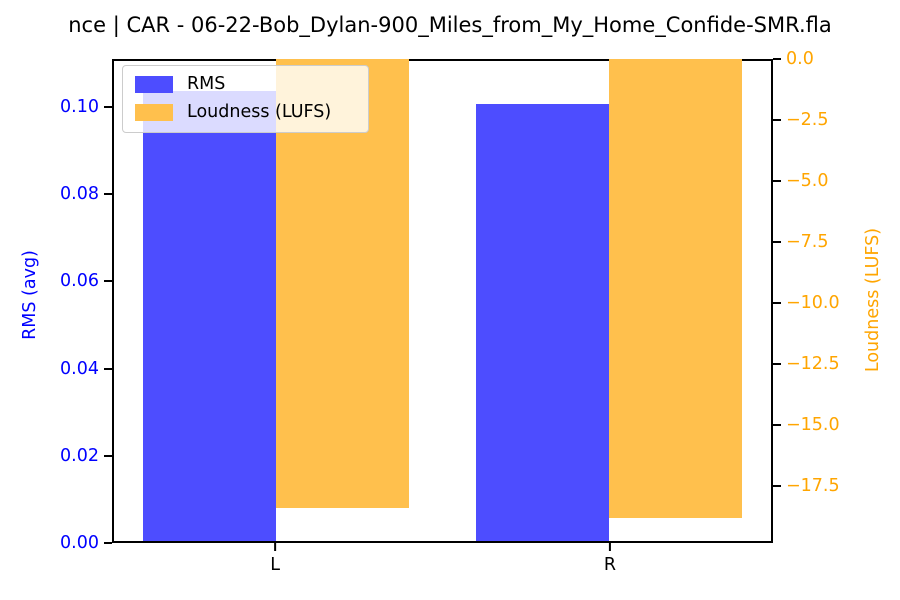  Describe the element at coordinates (813, 363) in the screenshot. I see `tick-label: −12.5` at that location.